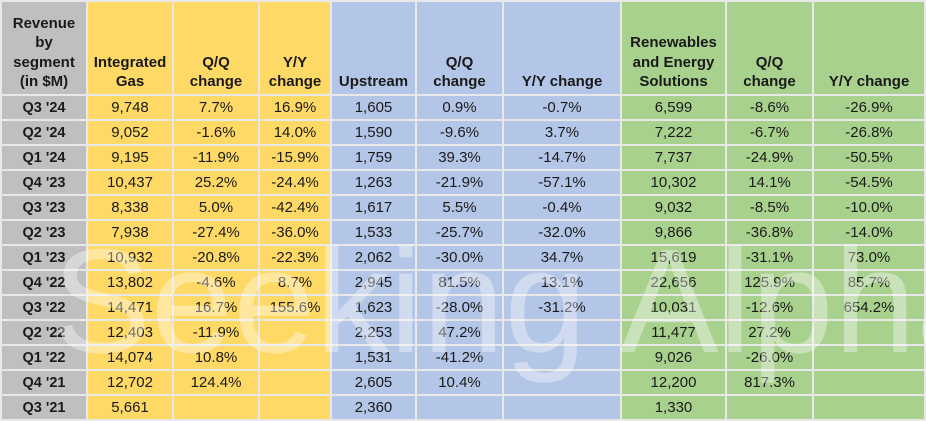 Image resolution: width=926 pixels, height=421 pixels. I want to click on cell-integrated-gas: -42.4%, so click(295, 207).